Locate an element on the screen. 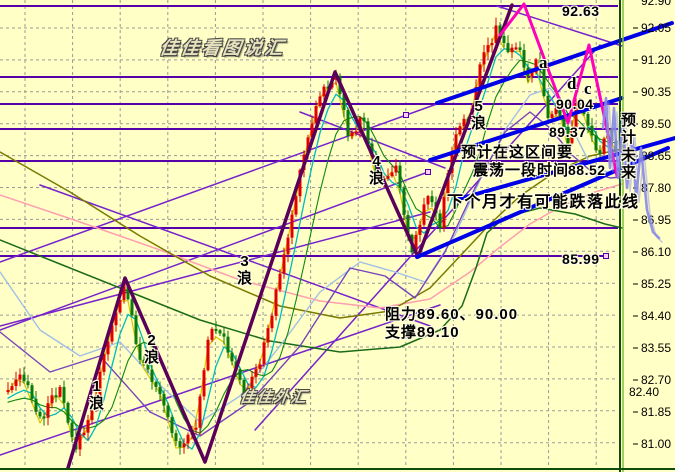 The height and width of the screenshot is (472, 675). correction-zigzag is located at coordinates (558, 90).